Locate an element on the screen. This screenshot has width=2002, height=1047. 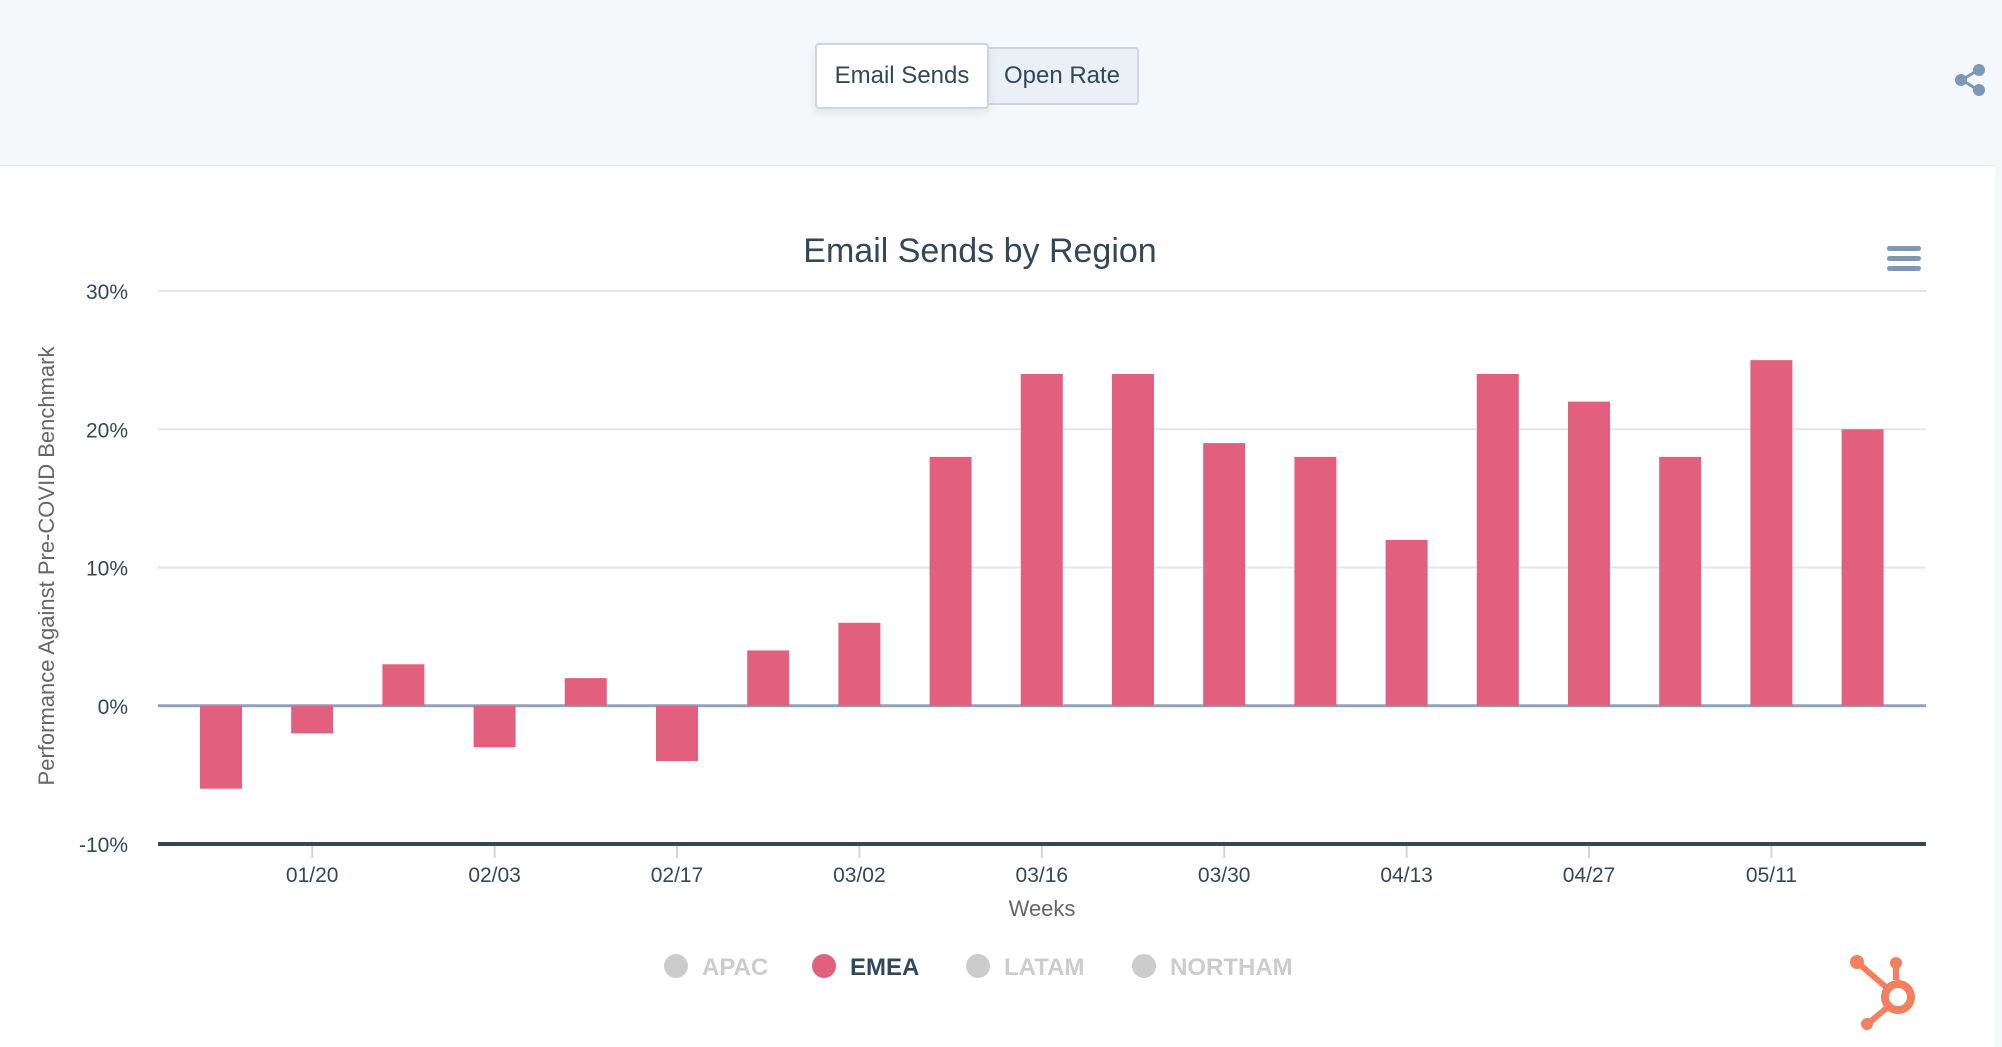
y-axis-title: Performance Against Pre-COVID Benchmark is located at coordinates (46, 566).